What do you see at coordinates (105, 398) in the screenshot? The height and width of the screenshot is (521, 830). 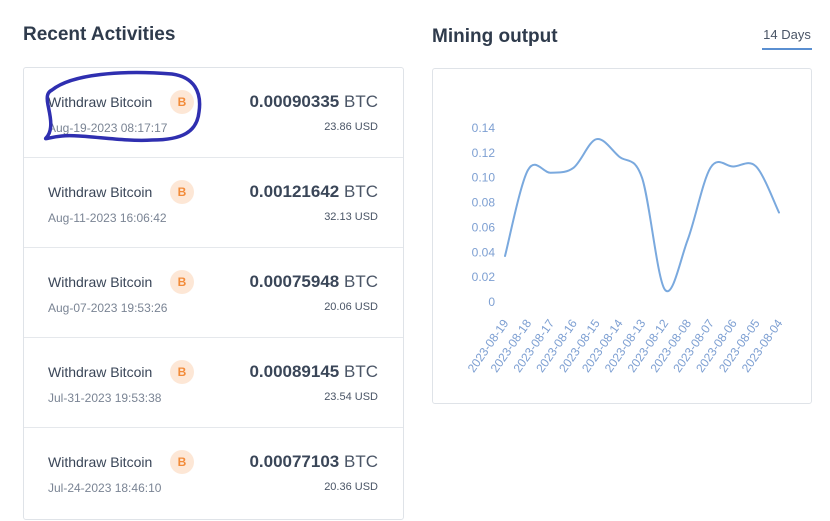 I see `activity-date: Jul-31-2023 19:53:38` at bounding box center [105, 398].